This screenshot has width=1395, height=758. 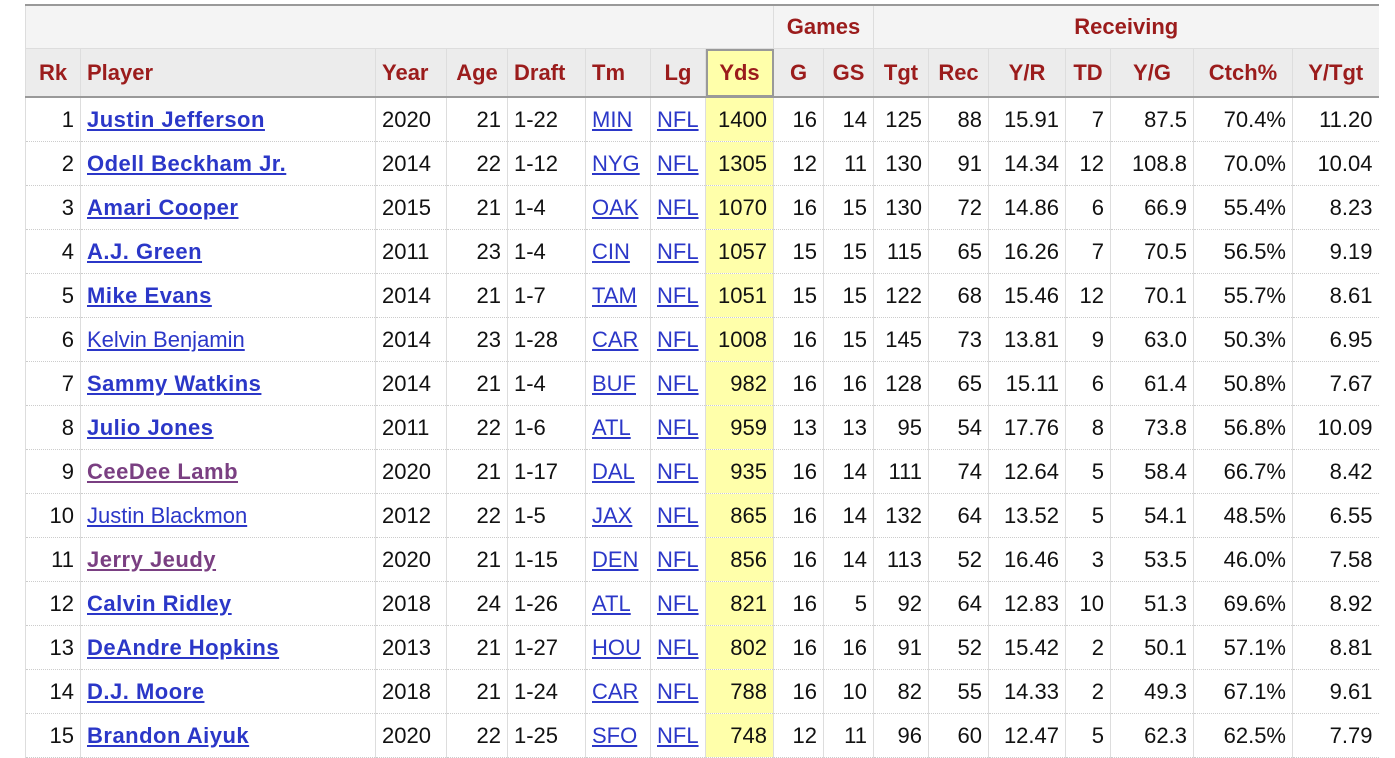 I want to click on player-link: Amari Cooper, so click(x=163, y=207).